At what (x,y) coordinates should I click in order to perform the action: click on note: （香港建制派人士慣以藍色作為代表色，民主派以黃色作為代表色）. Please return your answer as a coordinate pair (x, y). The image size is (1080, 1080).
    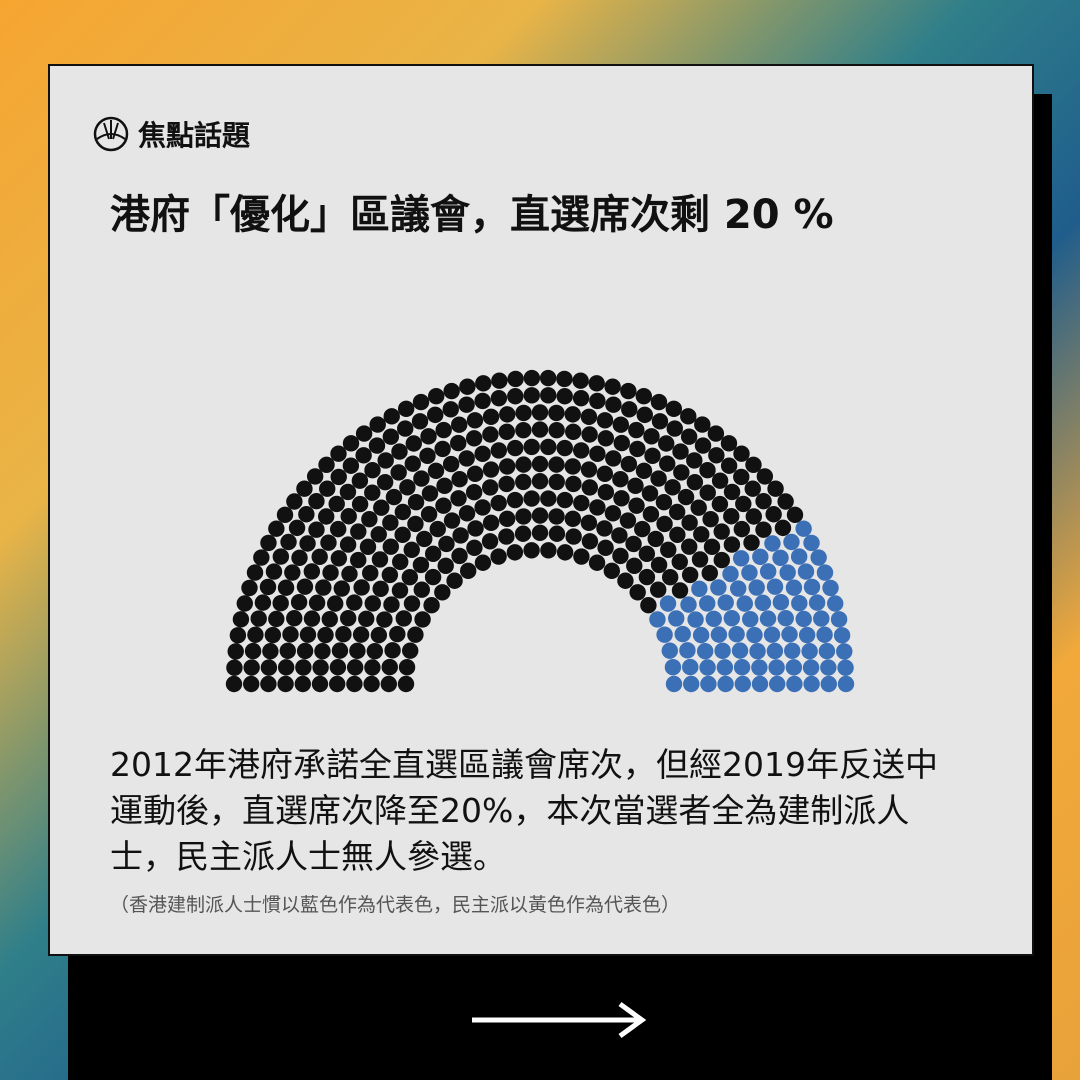
    Looking at the image, I should click on (395, 905).